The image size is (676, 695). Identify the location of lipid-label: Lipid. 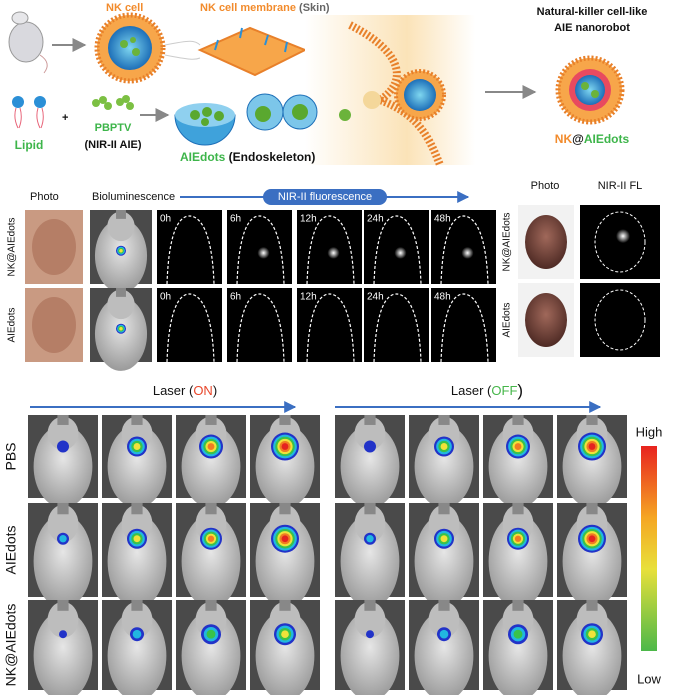
(29, 145).